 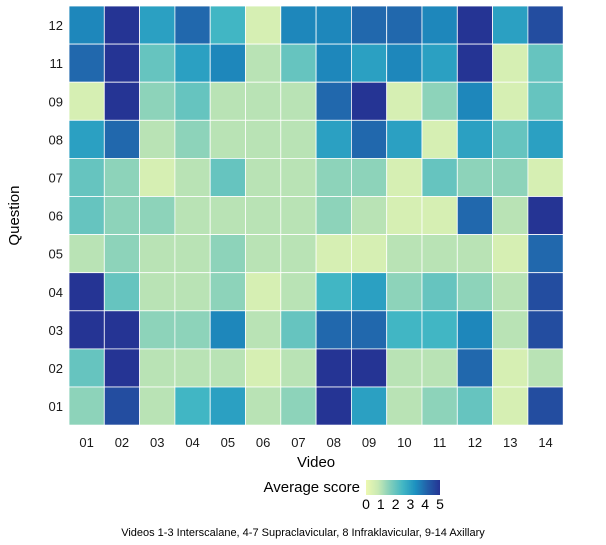 What do you see at coordinates (56, 292) in the screenshot?
I see `y-tick-label: 04` at bounding box center [56, 292].